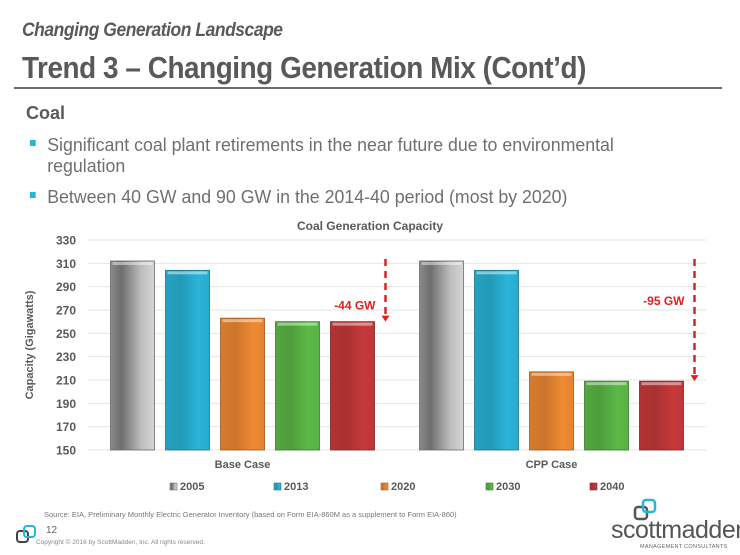  I want to click on y-tick-label: 270, so click(66, 311).